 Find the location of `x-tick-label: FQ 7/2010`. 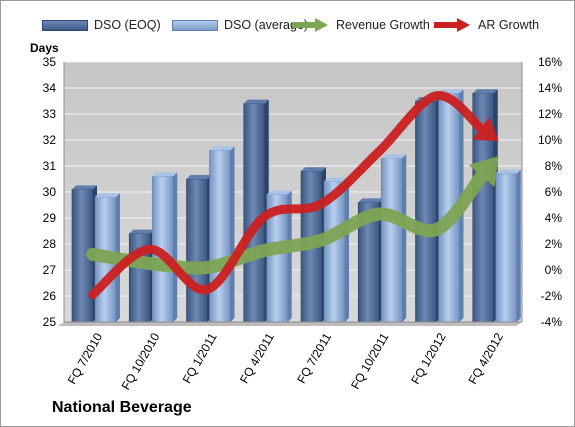

x-tick-label: FQ 7/2010 is located at coordinates (85, 358).